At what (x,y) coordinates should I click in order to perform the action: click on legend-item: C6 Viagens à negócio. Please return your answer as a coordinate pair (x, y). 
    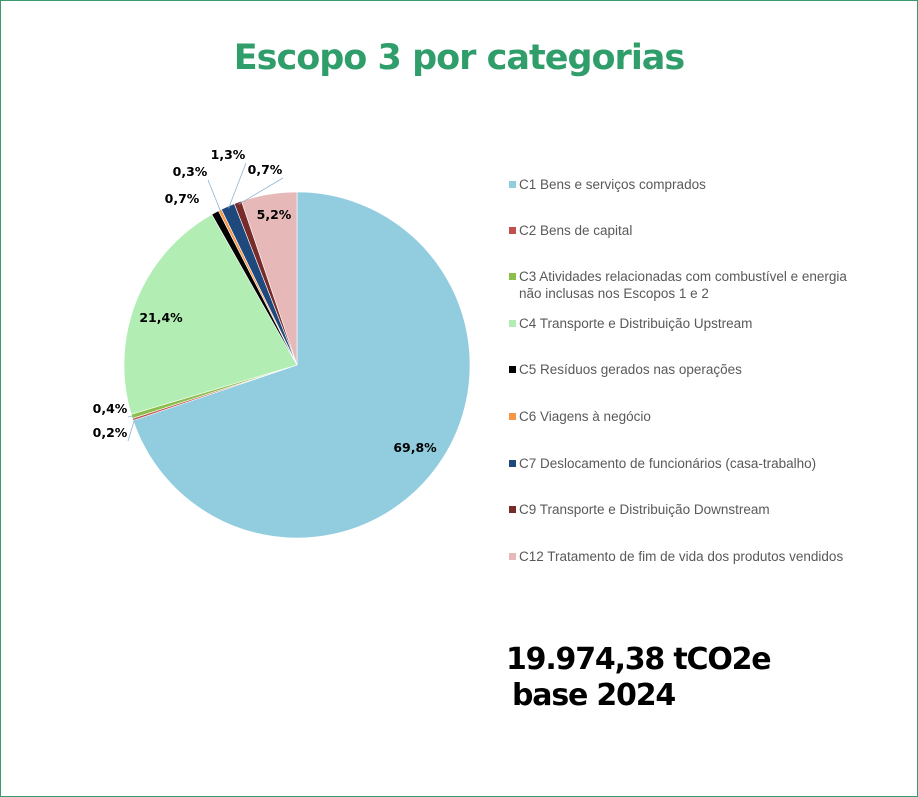
    Looking at the image, I should click on (684, 416).